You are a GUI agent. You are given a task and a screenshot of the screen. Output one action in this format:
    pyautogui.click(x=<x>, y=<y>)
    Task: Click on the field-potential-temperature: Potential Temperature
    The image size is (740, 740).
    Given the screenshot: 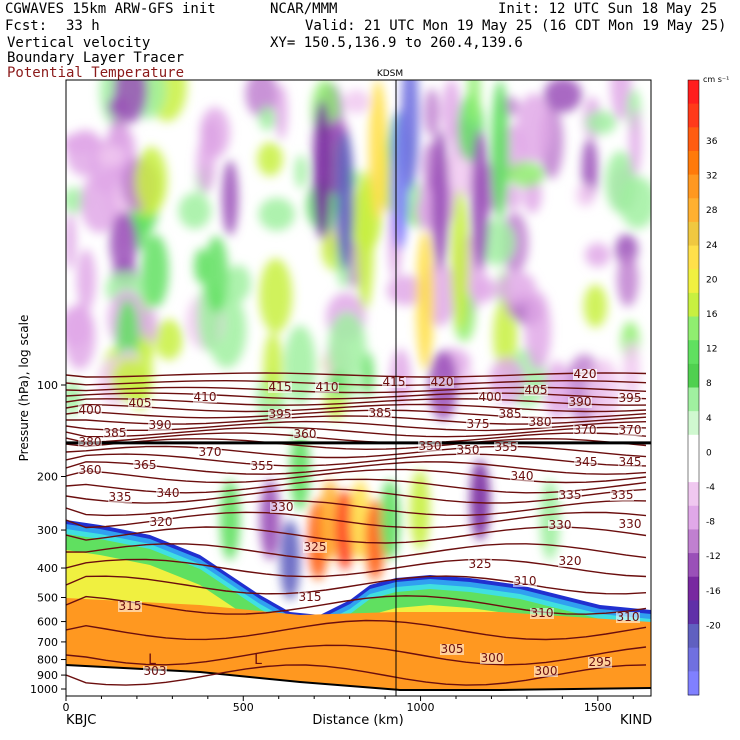 What is the action you would take?
    pyautogui.click(x=96, y=73)
    